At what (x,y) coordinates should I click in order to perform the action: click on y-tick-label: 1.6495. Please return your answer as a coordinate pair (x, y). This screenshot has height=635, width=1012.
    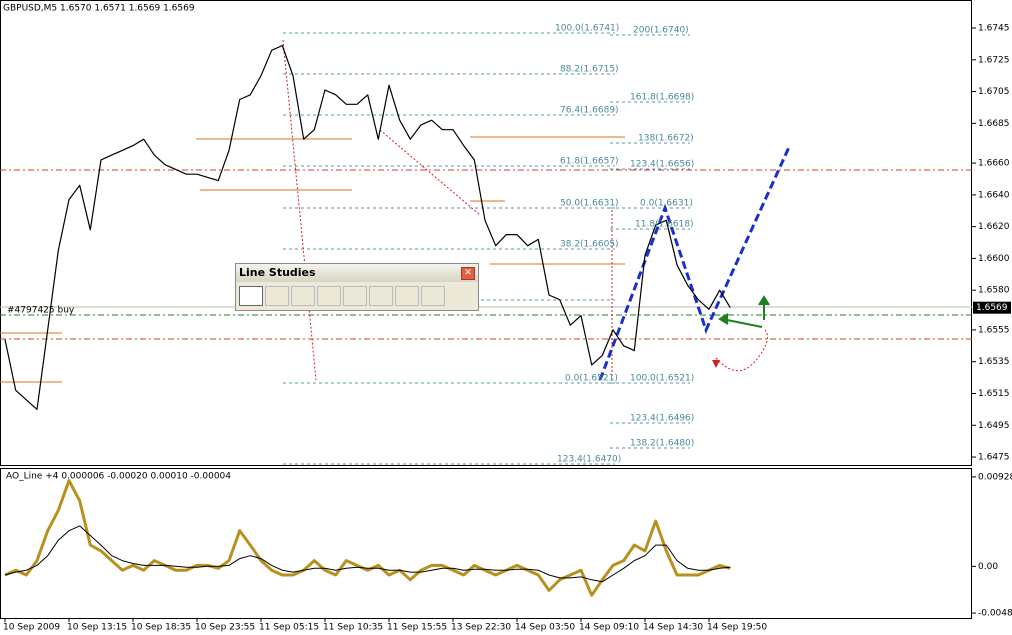
    Looking at the image, I should click on (994, 426).